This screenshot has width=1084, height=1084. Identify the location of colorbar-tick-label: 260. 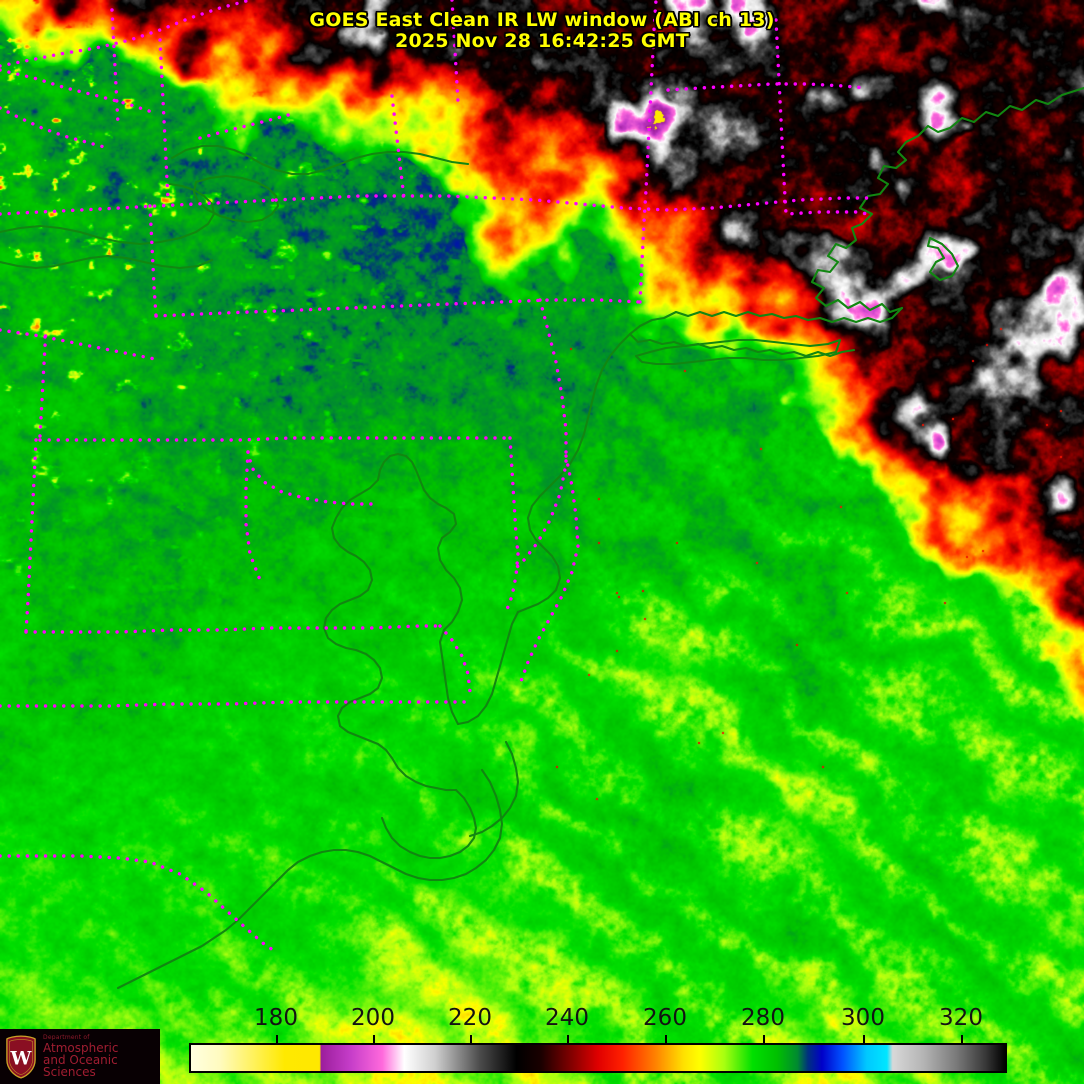
(665, 1018).